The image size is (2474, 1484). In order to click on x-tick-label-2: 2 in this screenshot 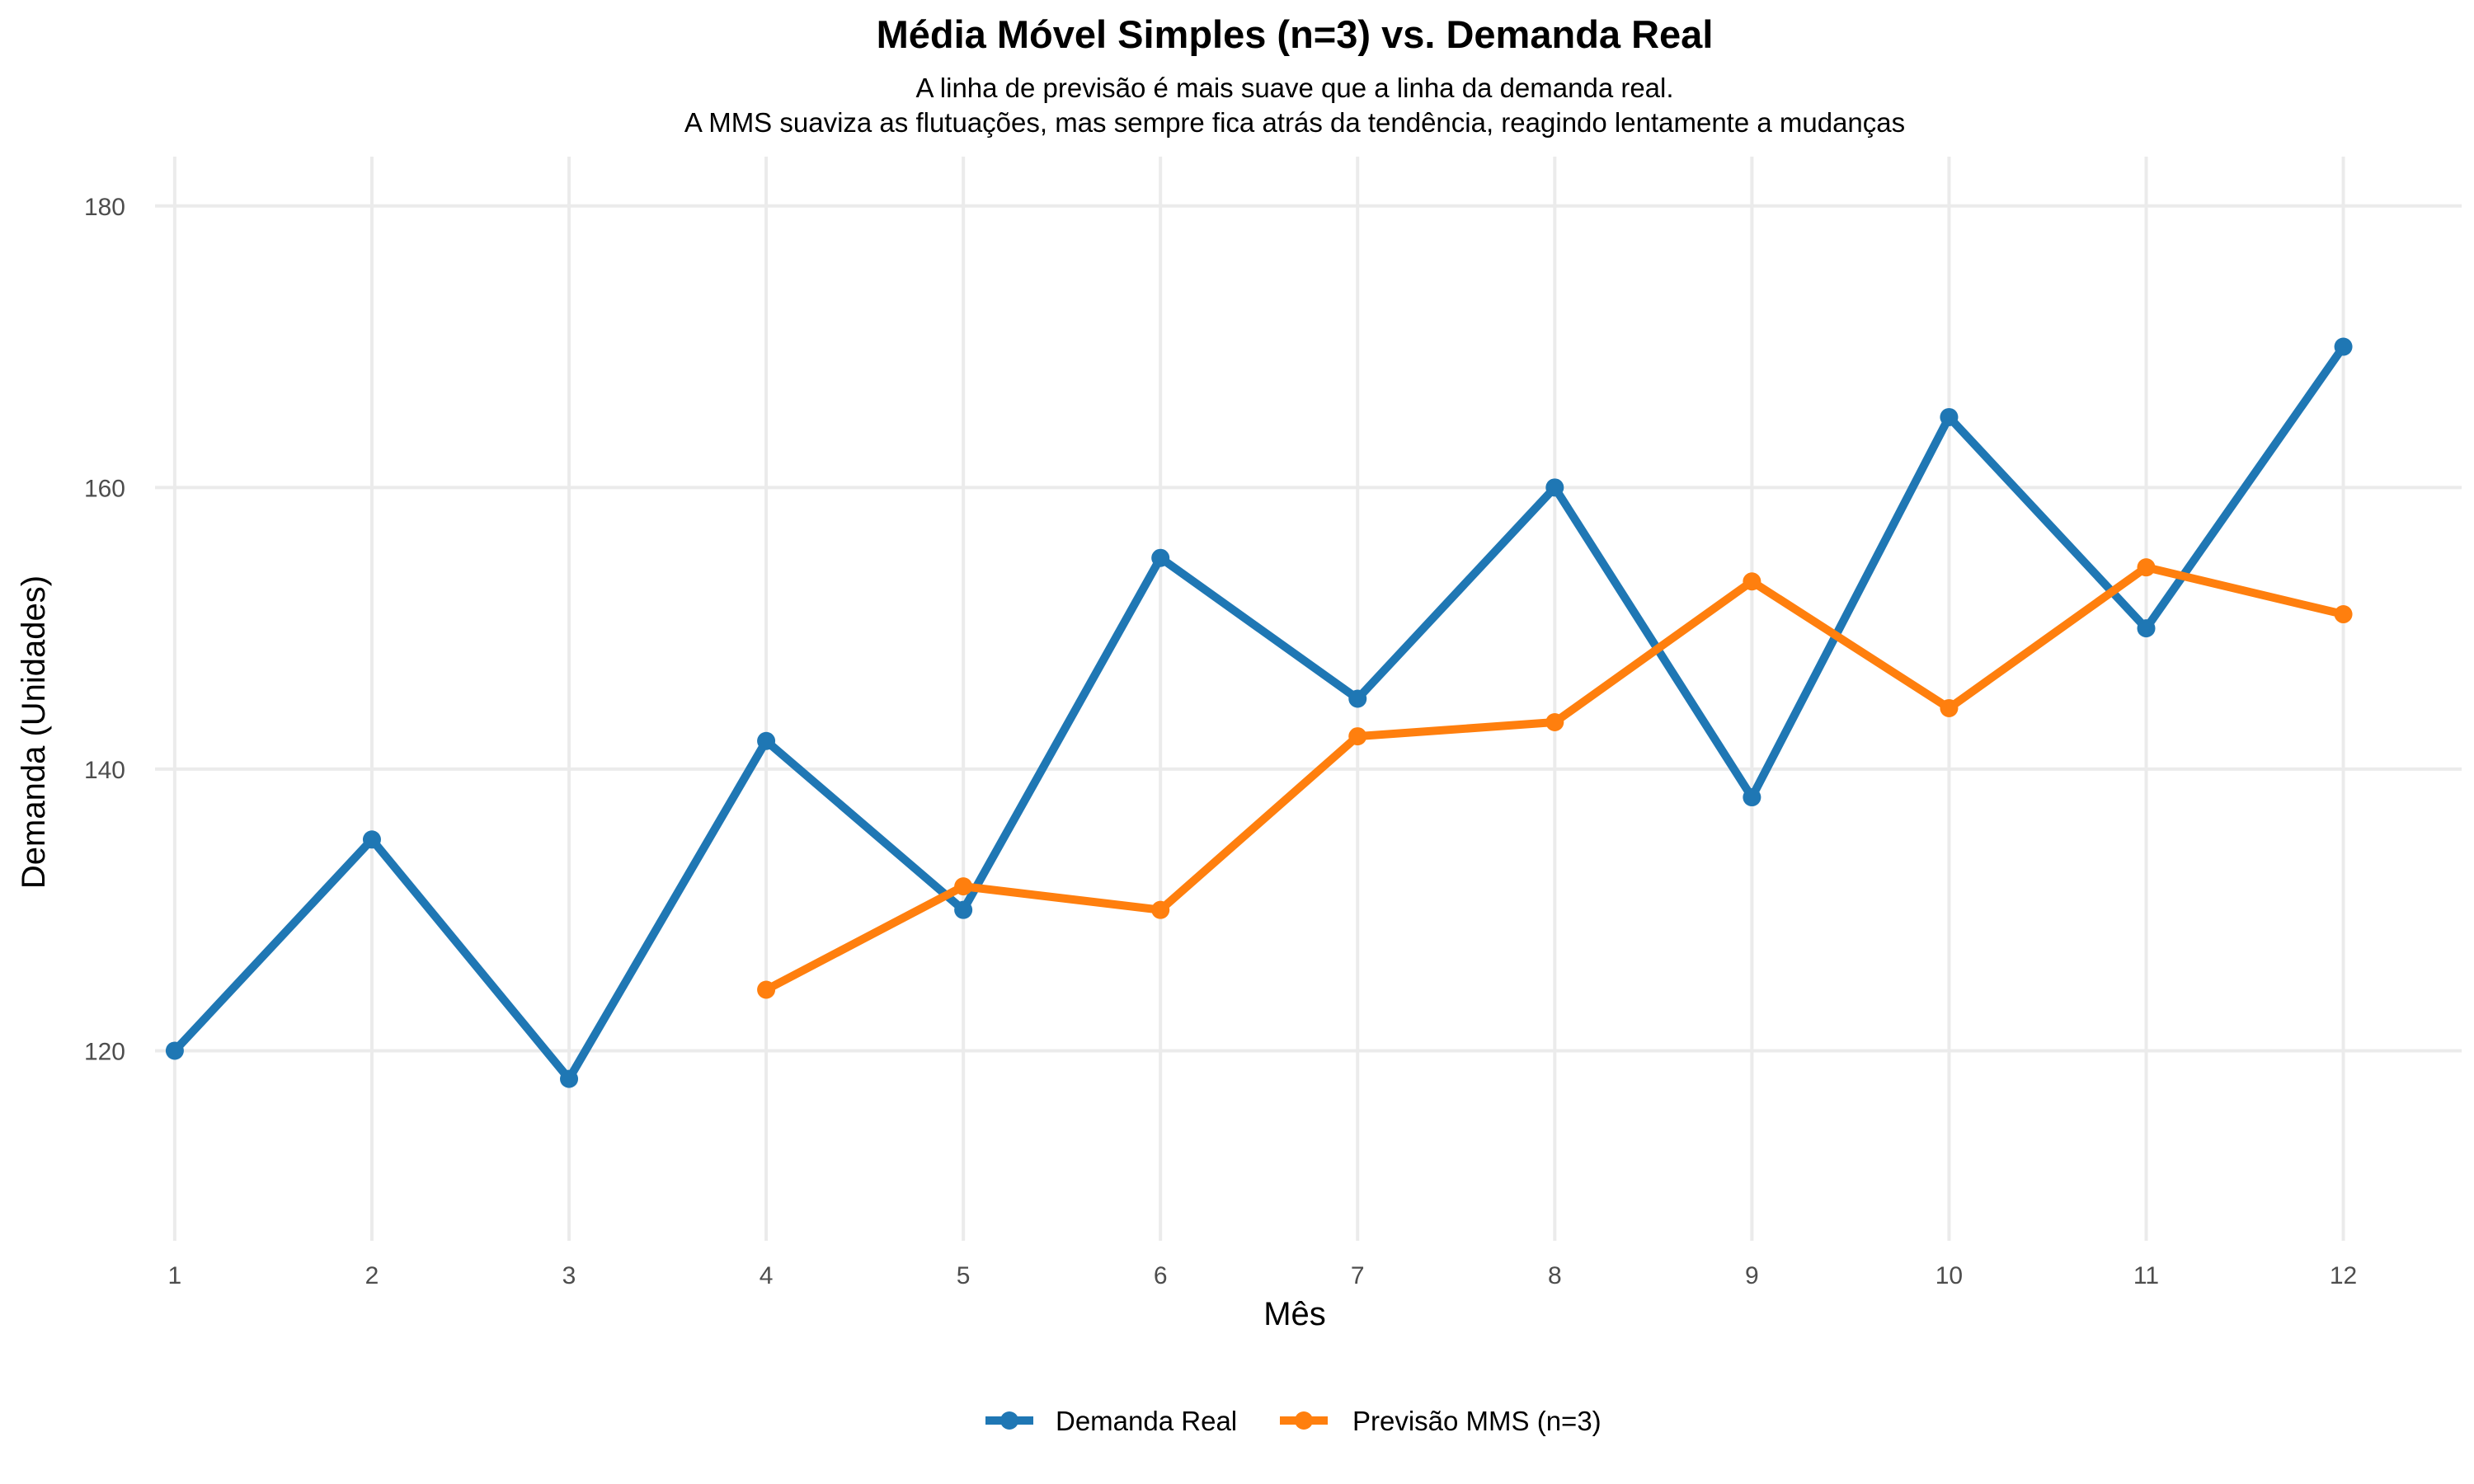, I will do `click(372, 1275)`.